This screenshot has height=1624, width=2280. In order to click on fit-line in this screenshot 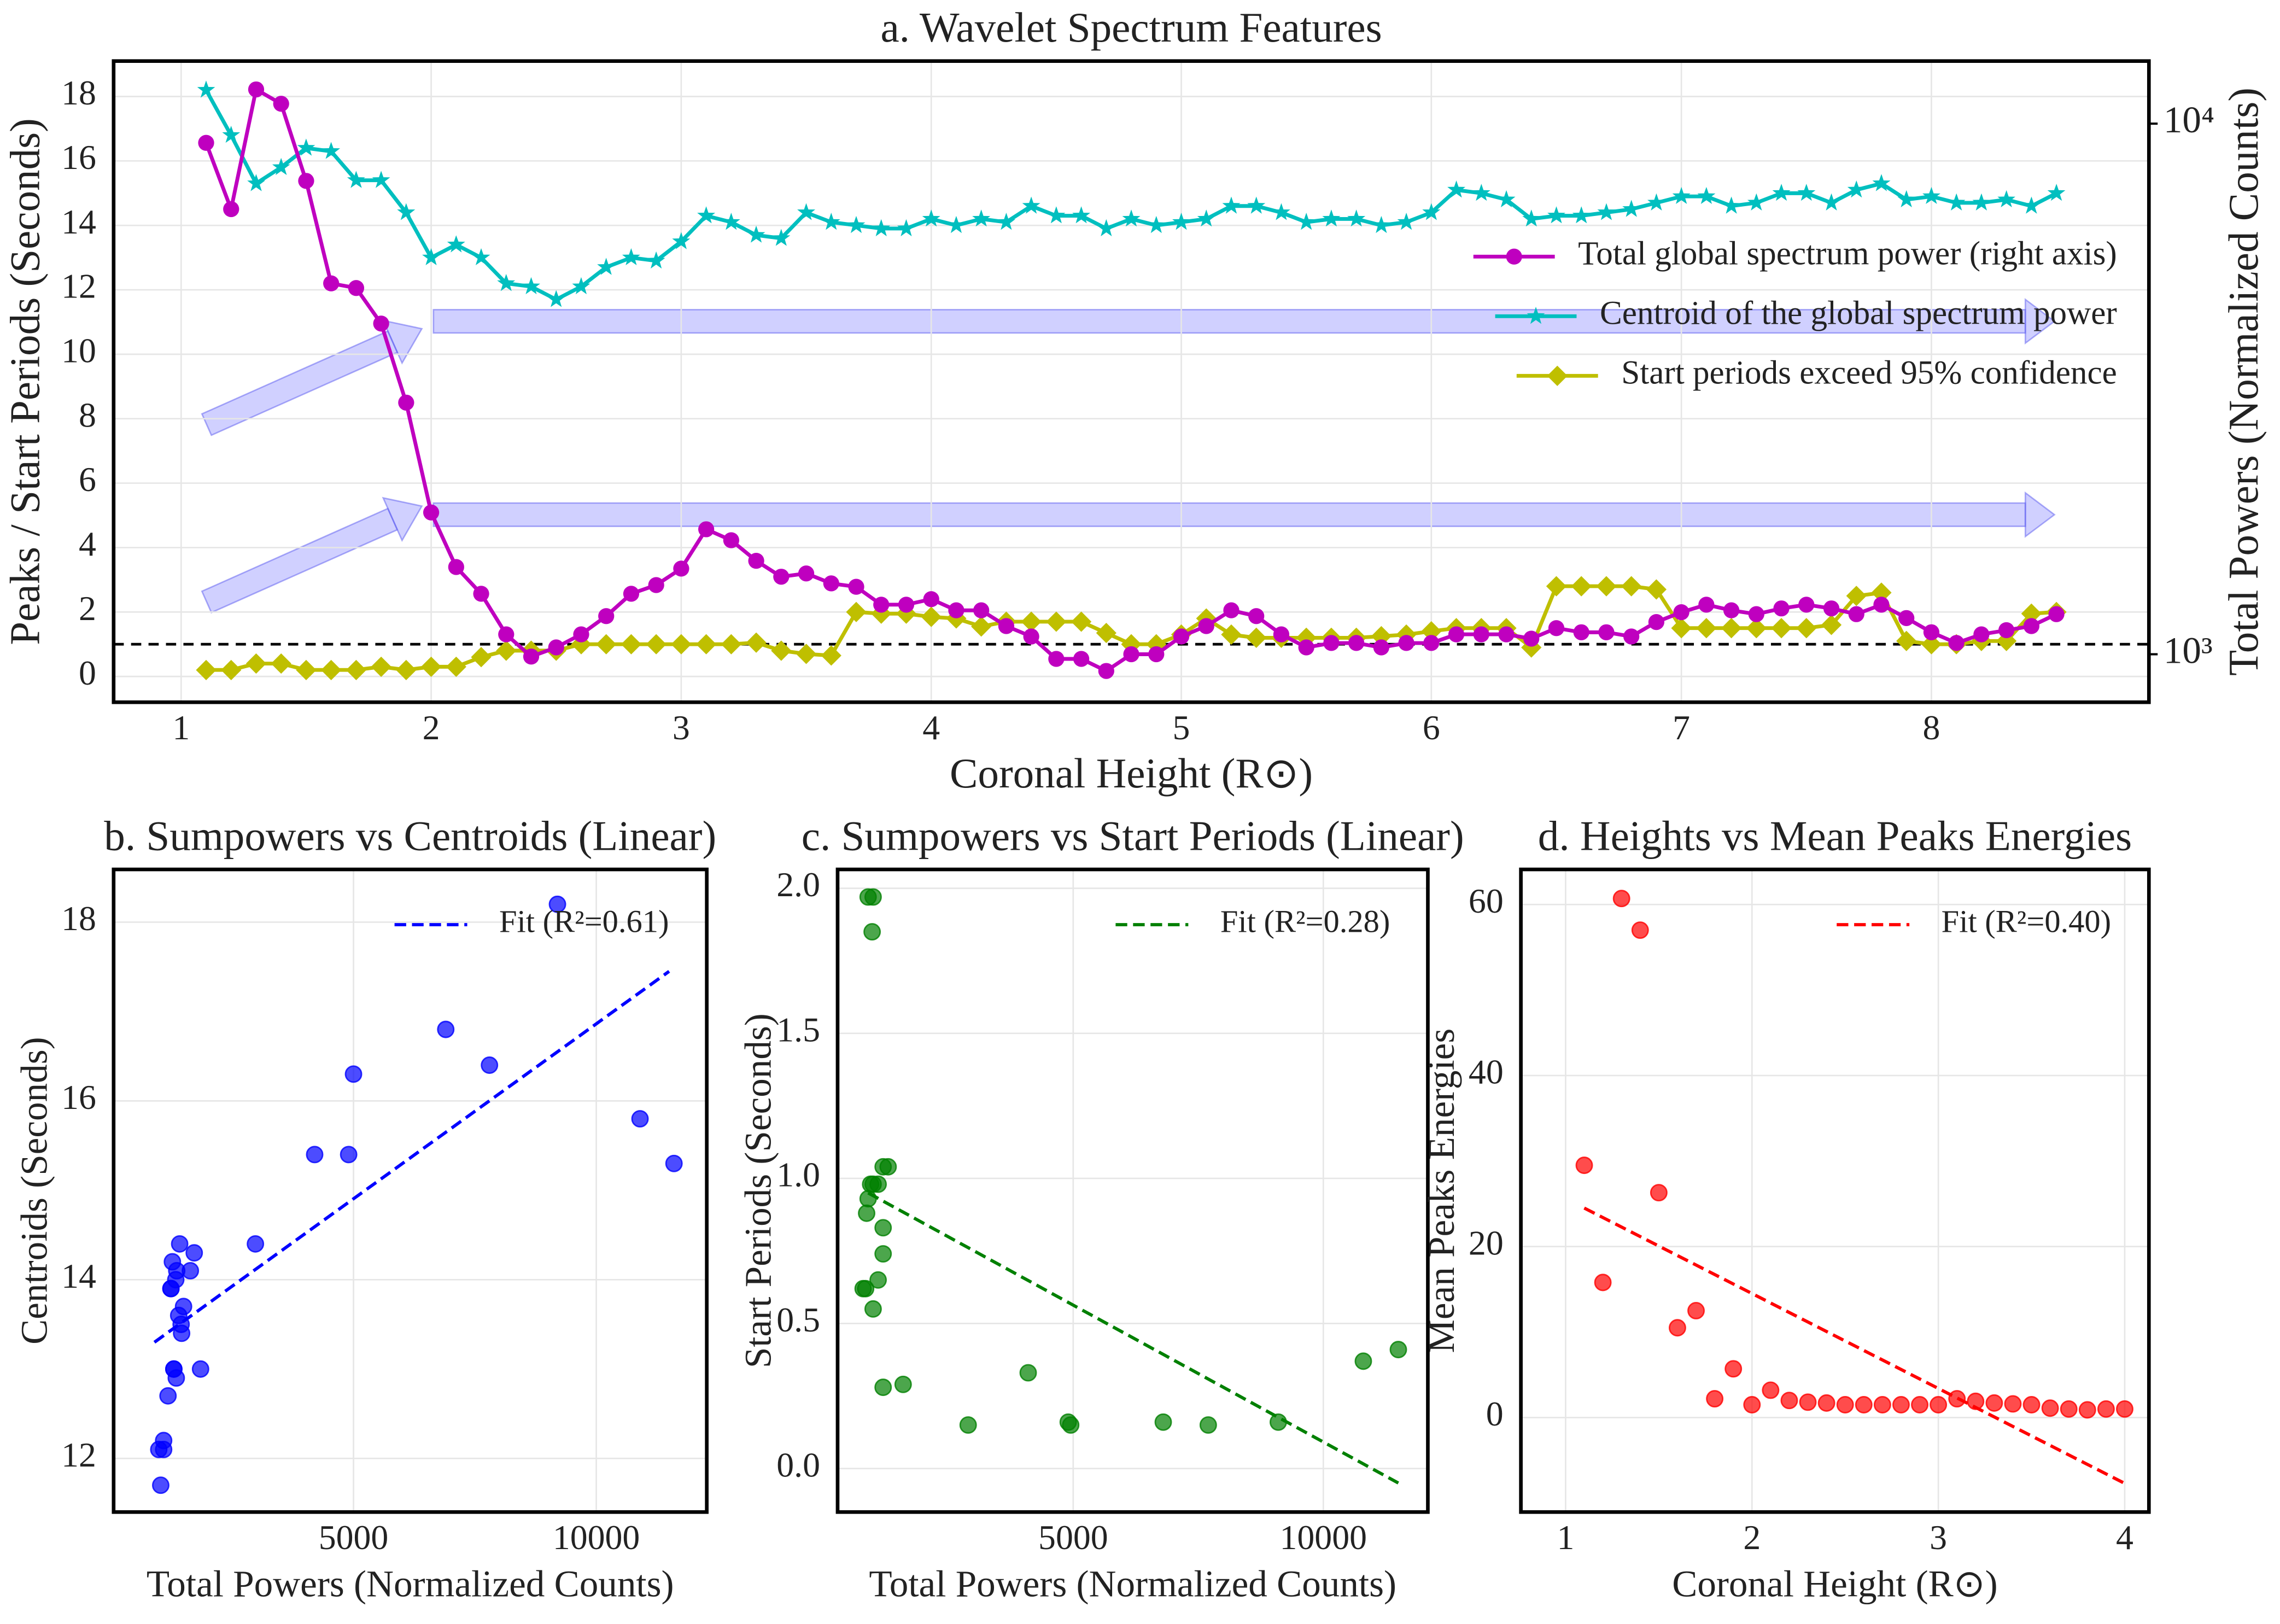, I will do `click(1855, 1345)`.